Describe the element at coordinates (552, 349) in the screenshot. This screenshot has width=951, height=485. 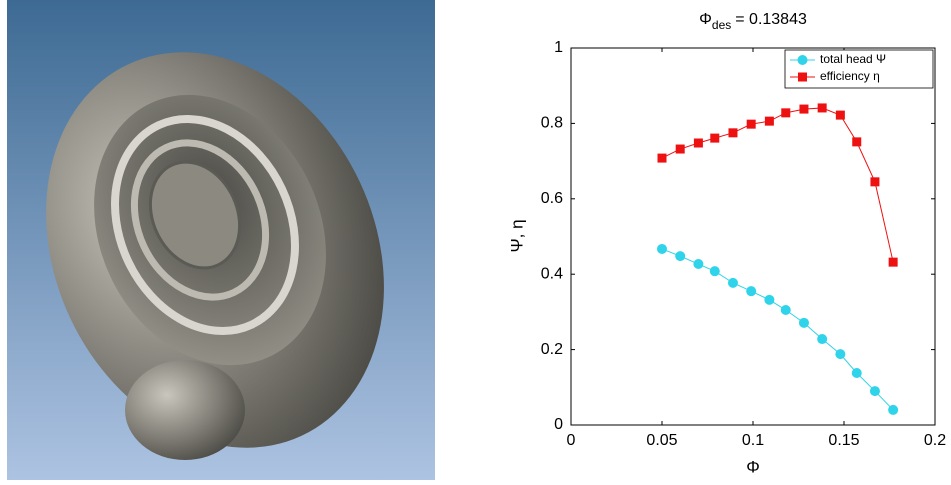
I see `y-tick-label: 0.2` at that location.